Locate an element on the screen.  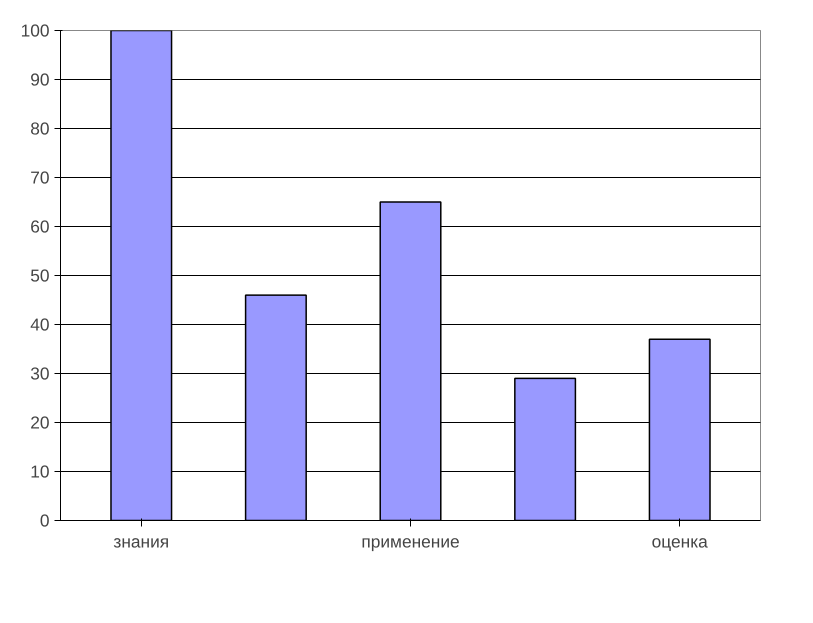
y-tick-label: 40 is located at coordinates (40, 324).